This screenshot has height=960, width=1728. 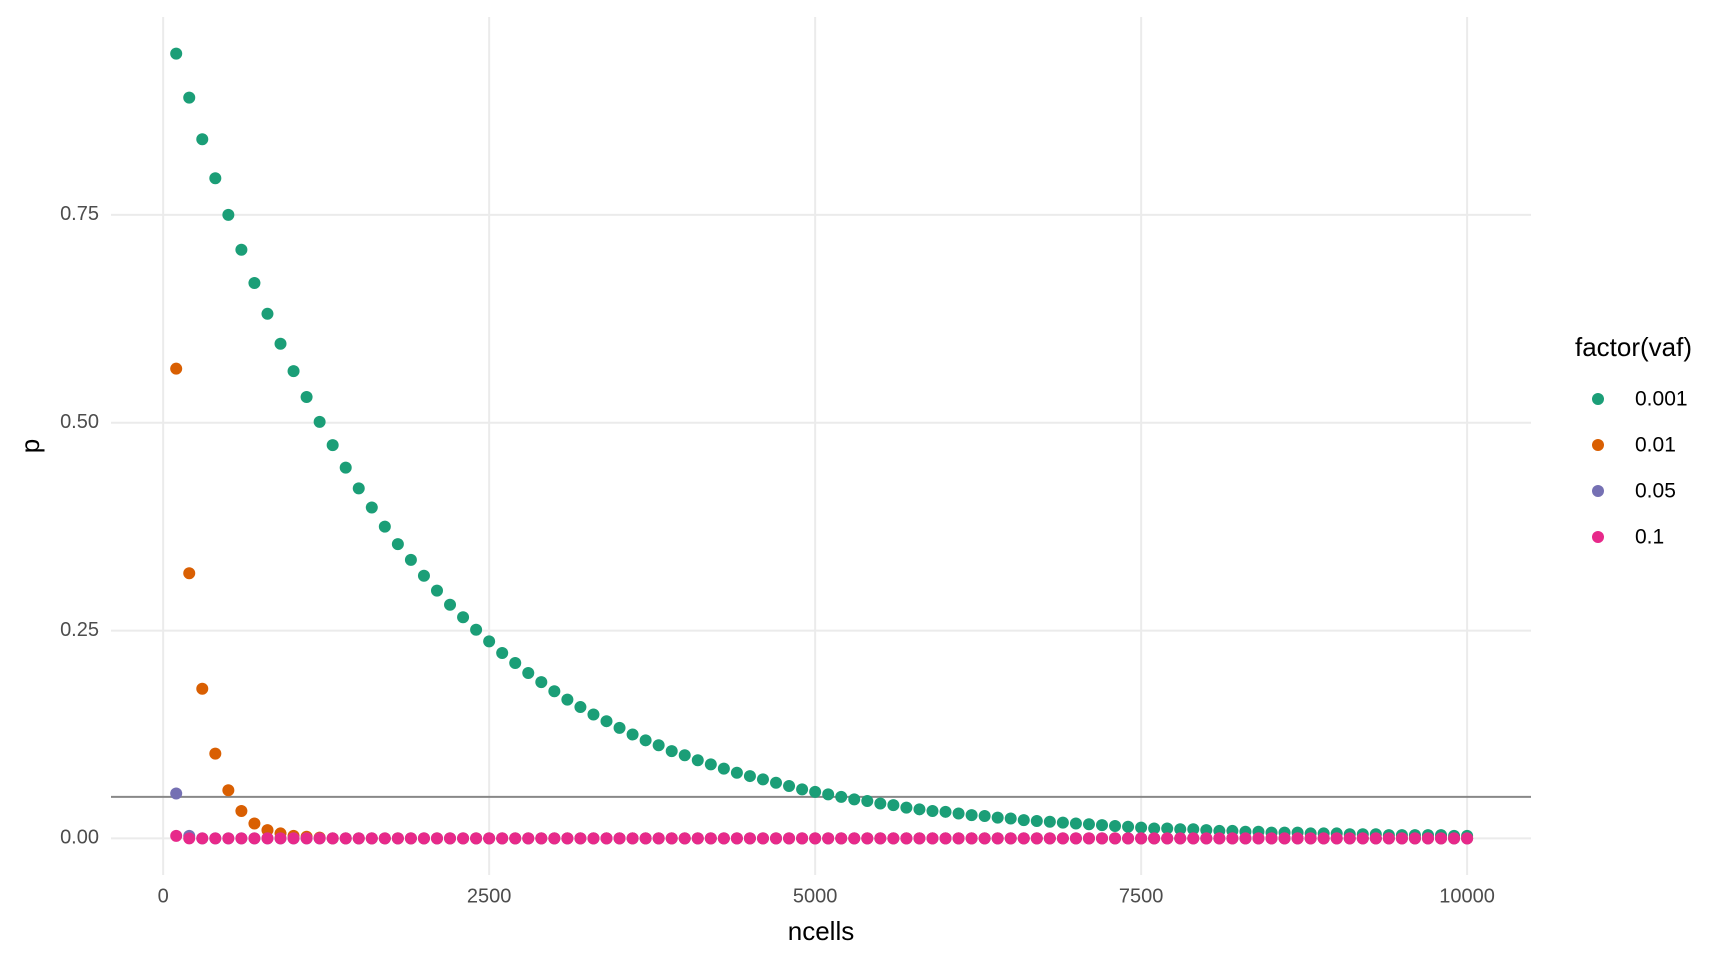 What do you see at coordinates (1467, 896) in the screenshot?
I see `x-tick-label: 10000` at bounding box center [1467, 896].